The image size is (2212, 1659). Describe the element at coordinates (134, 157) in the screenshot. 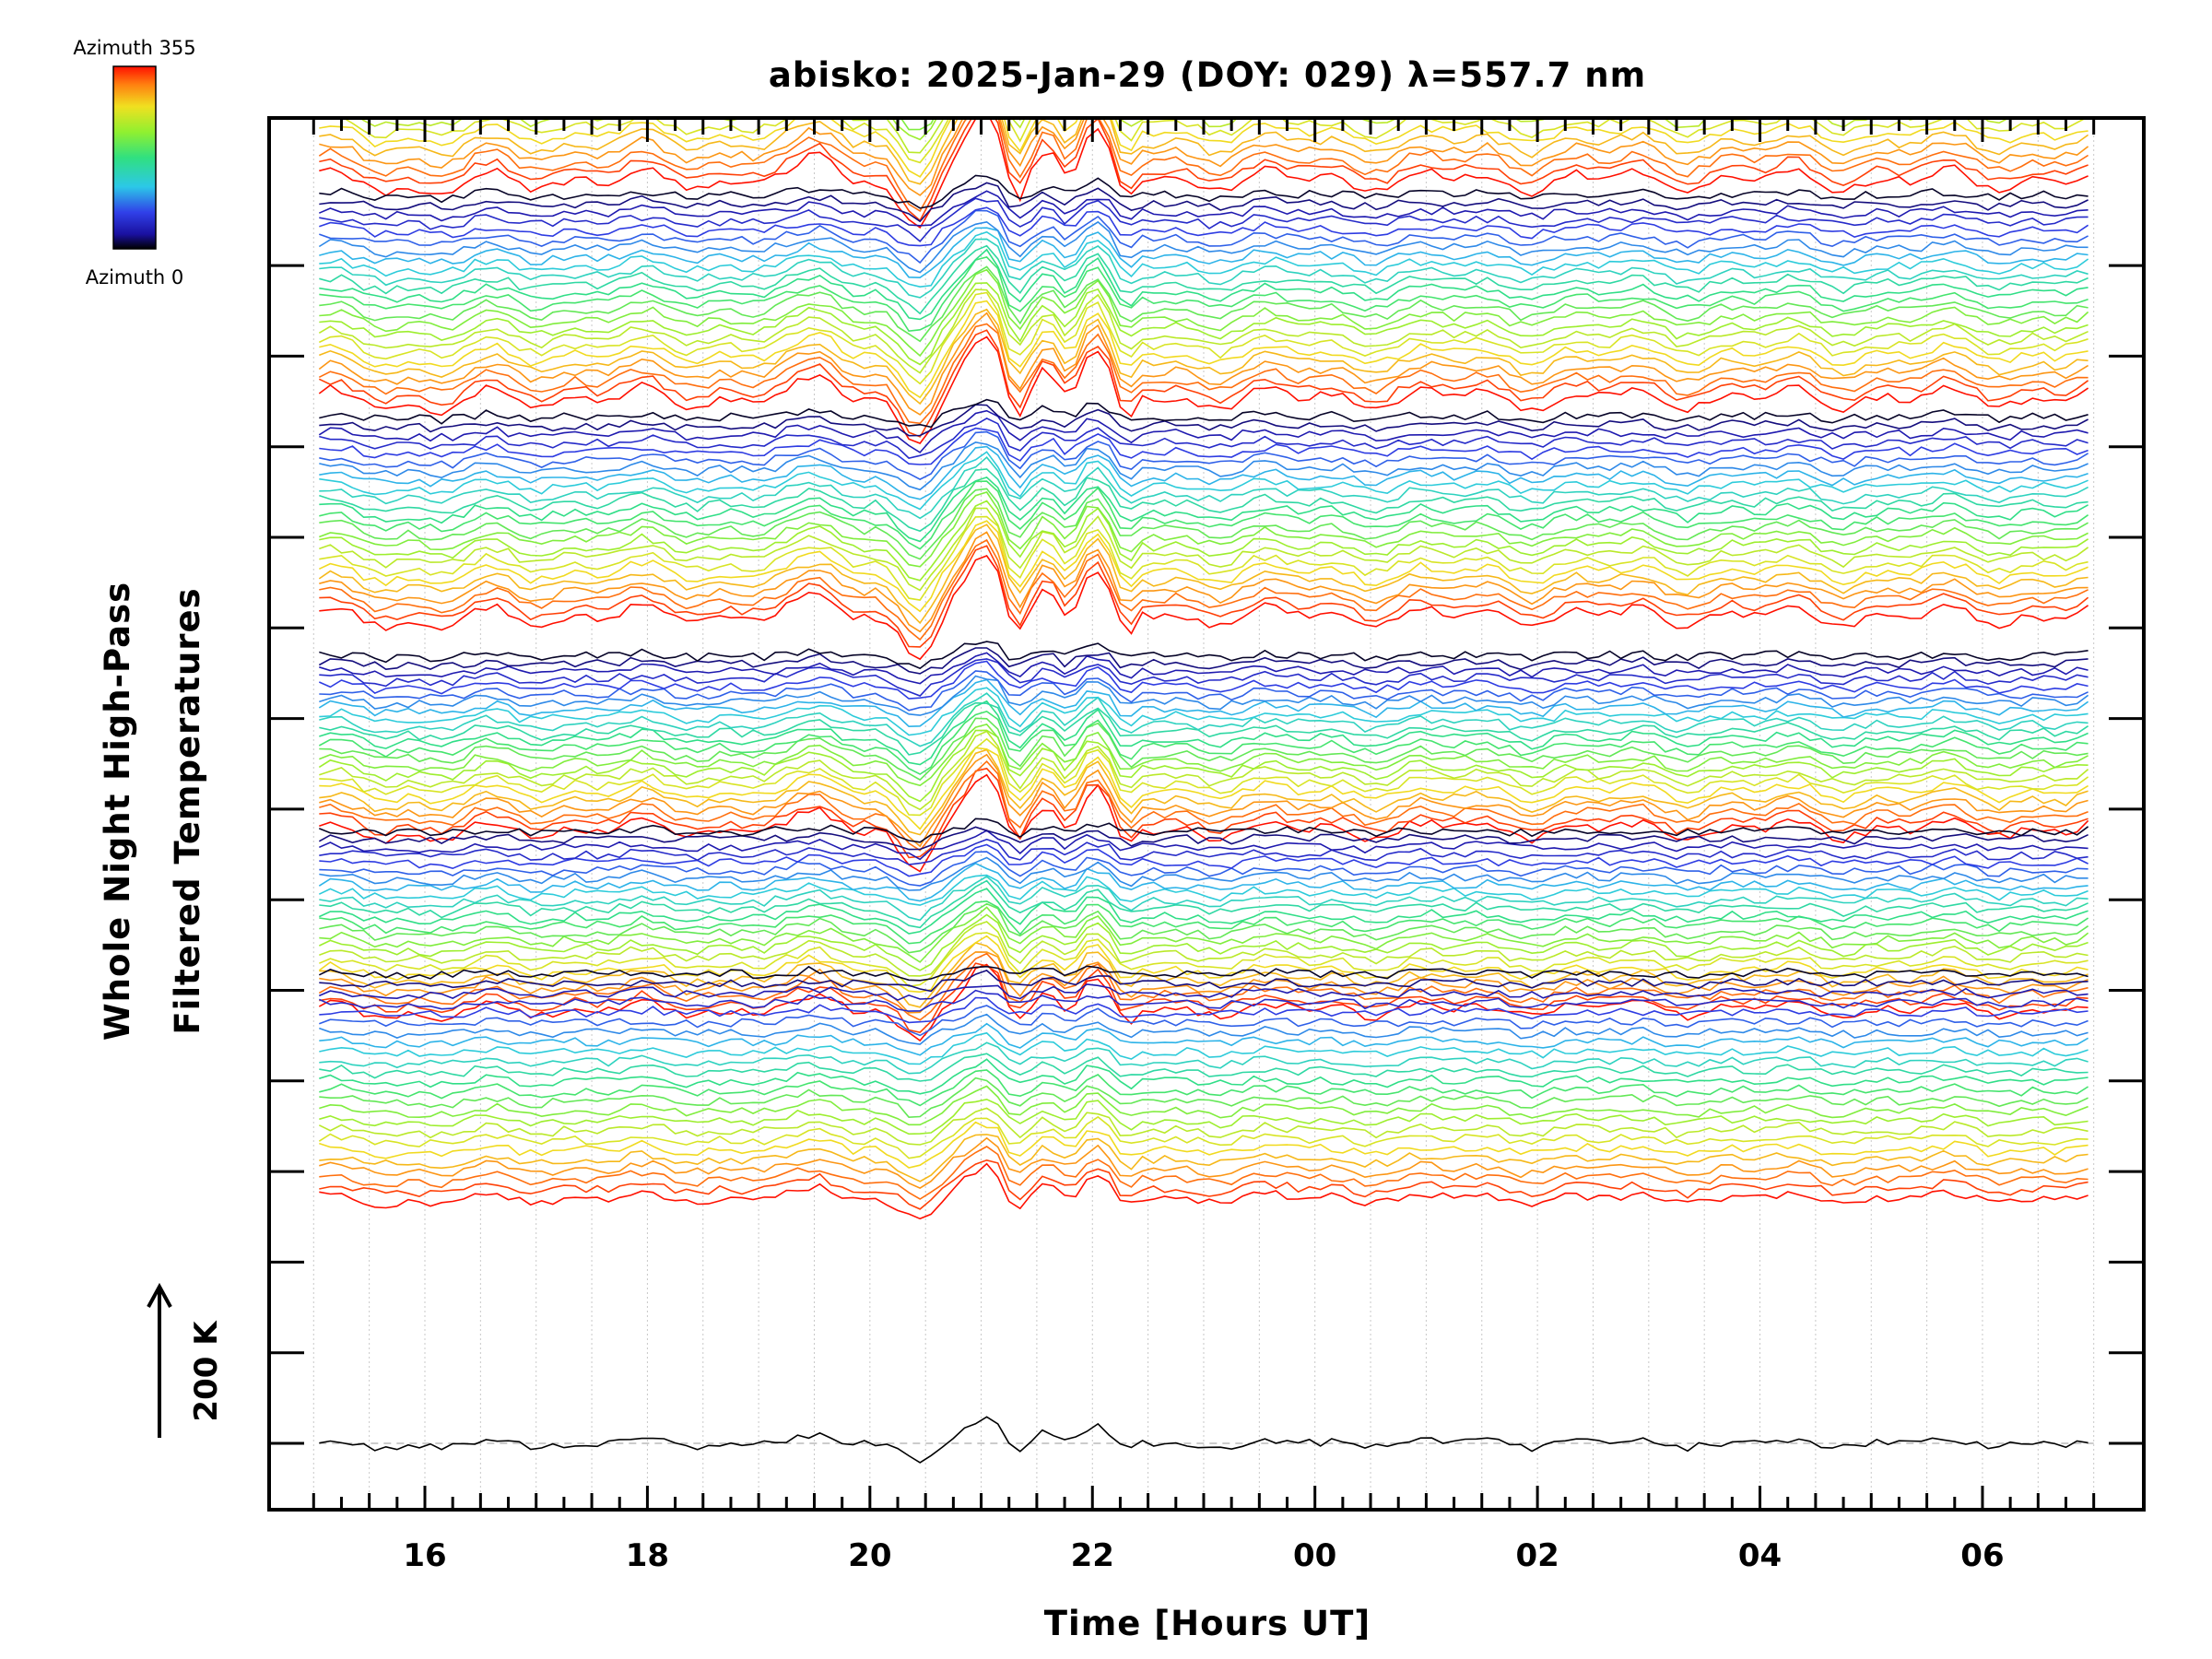

I see `colorbar-gradient` at that location.